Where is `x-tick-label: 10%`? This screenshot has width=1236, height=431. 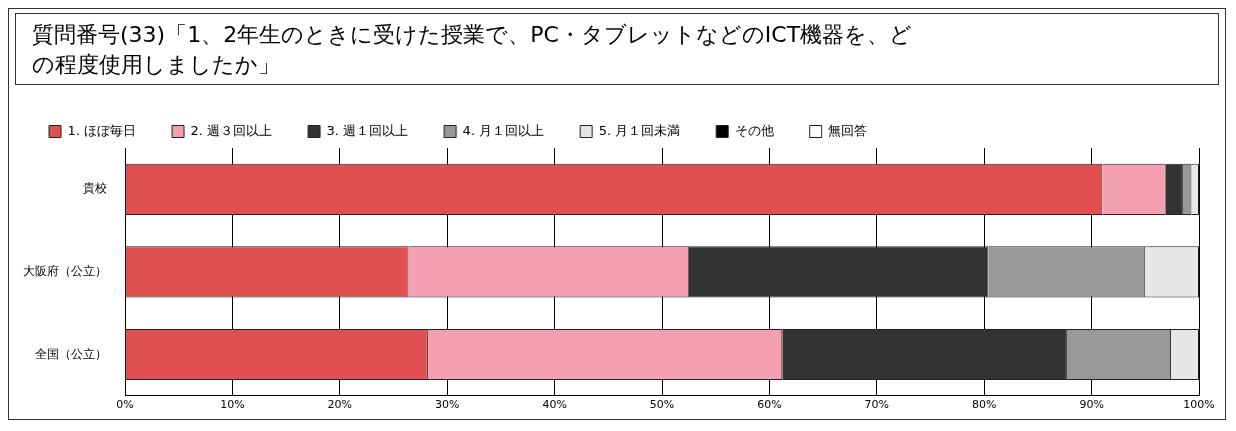 x-tick-label: 10% is located at coordinates (232, 405).